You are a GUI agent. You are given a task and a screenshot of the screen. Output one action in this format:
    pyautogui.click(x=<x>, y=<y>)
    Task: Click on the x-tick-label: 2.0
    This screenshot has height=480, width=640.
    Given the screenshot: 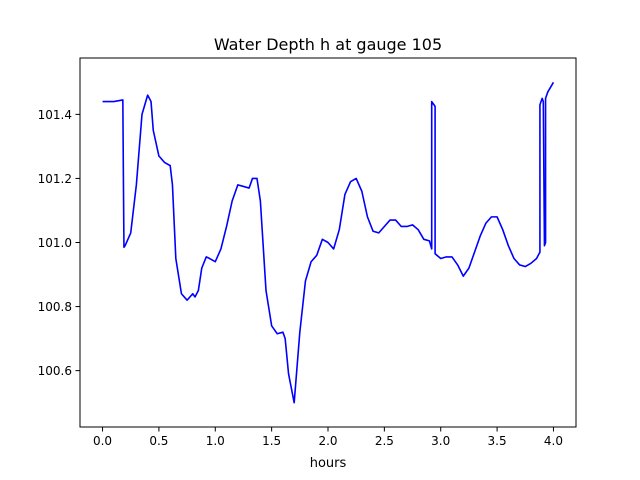 What is the action you would take?
    pyautogui.click(x=327, y=441)
    